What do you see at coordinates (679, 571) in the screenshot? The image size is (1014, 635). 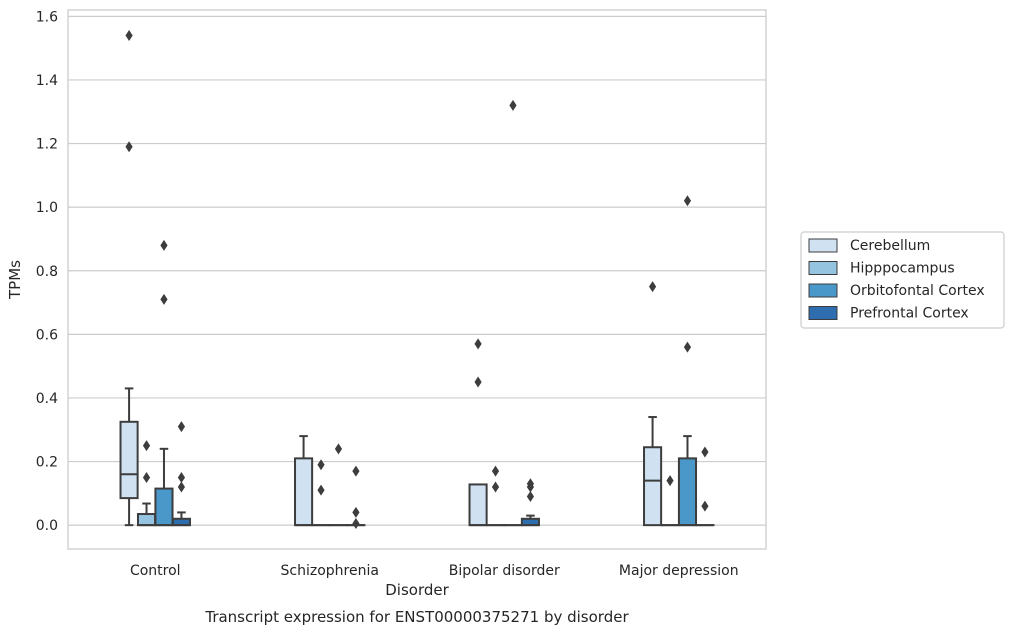 I see `x-tick-label: Major depression` at bounding box center [679, 571].